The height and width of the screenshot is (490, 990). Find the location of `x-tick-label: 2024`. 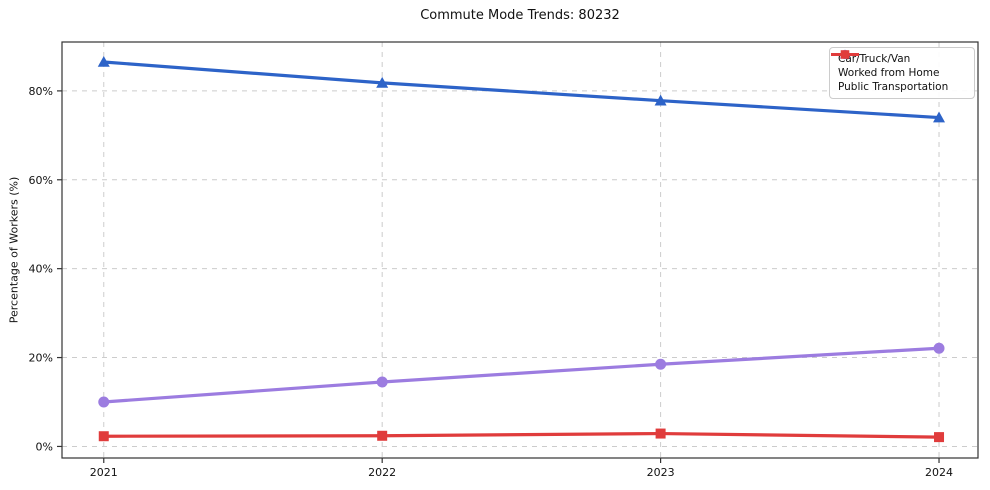

x-tick-label: 2024 is located at coordinates (939, 472).